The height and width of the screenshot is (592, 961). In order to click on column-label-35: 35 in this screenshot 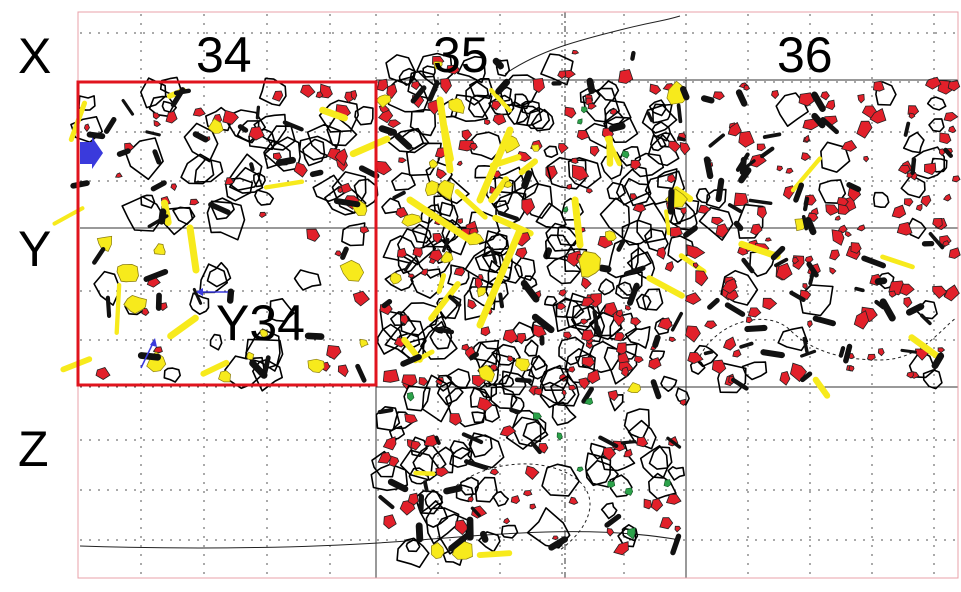, I will do `click(461, 55)`.